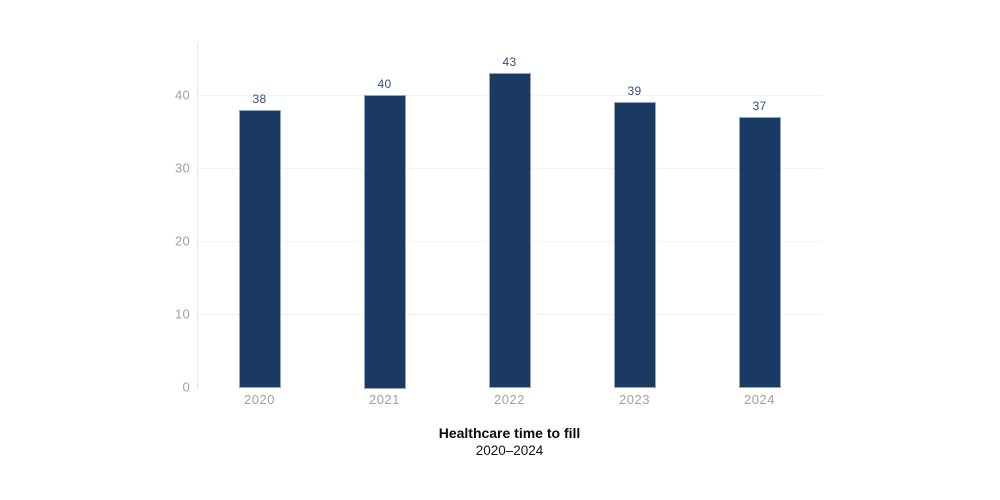  What do you see at coordinates (634, 91) in the screenshot?
I see `bar-value-label: 39` at bounding box center [634, 91].